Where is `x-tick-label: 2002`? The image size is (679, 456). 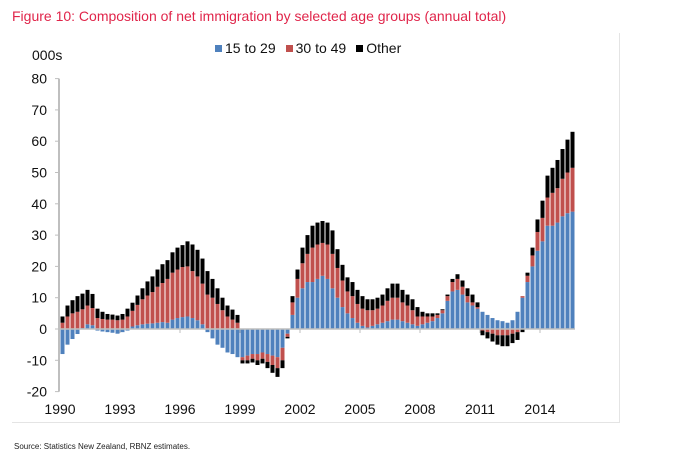
x-tick-label: 2002 is located at coordinates (299, 409).